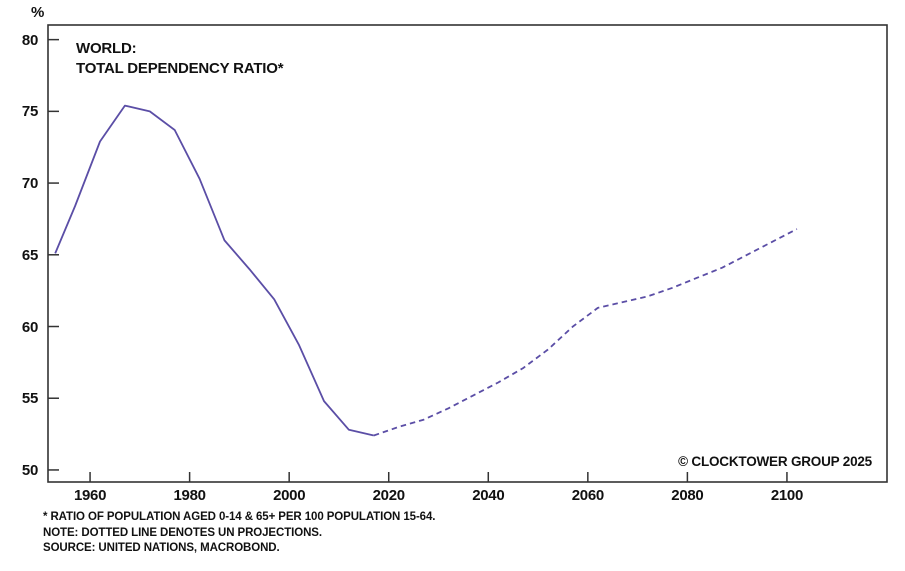 The image size is (905, 571). What do you see at coordinates (289, 495) in the screenshot?
I see `x-tick-label: 2000` at bounding box center [289, 495].